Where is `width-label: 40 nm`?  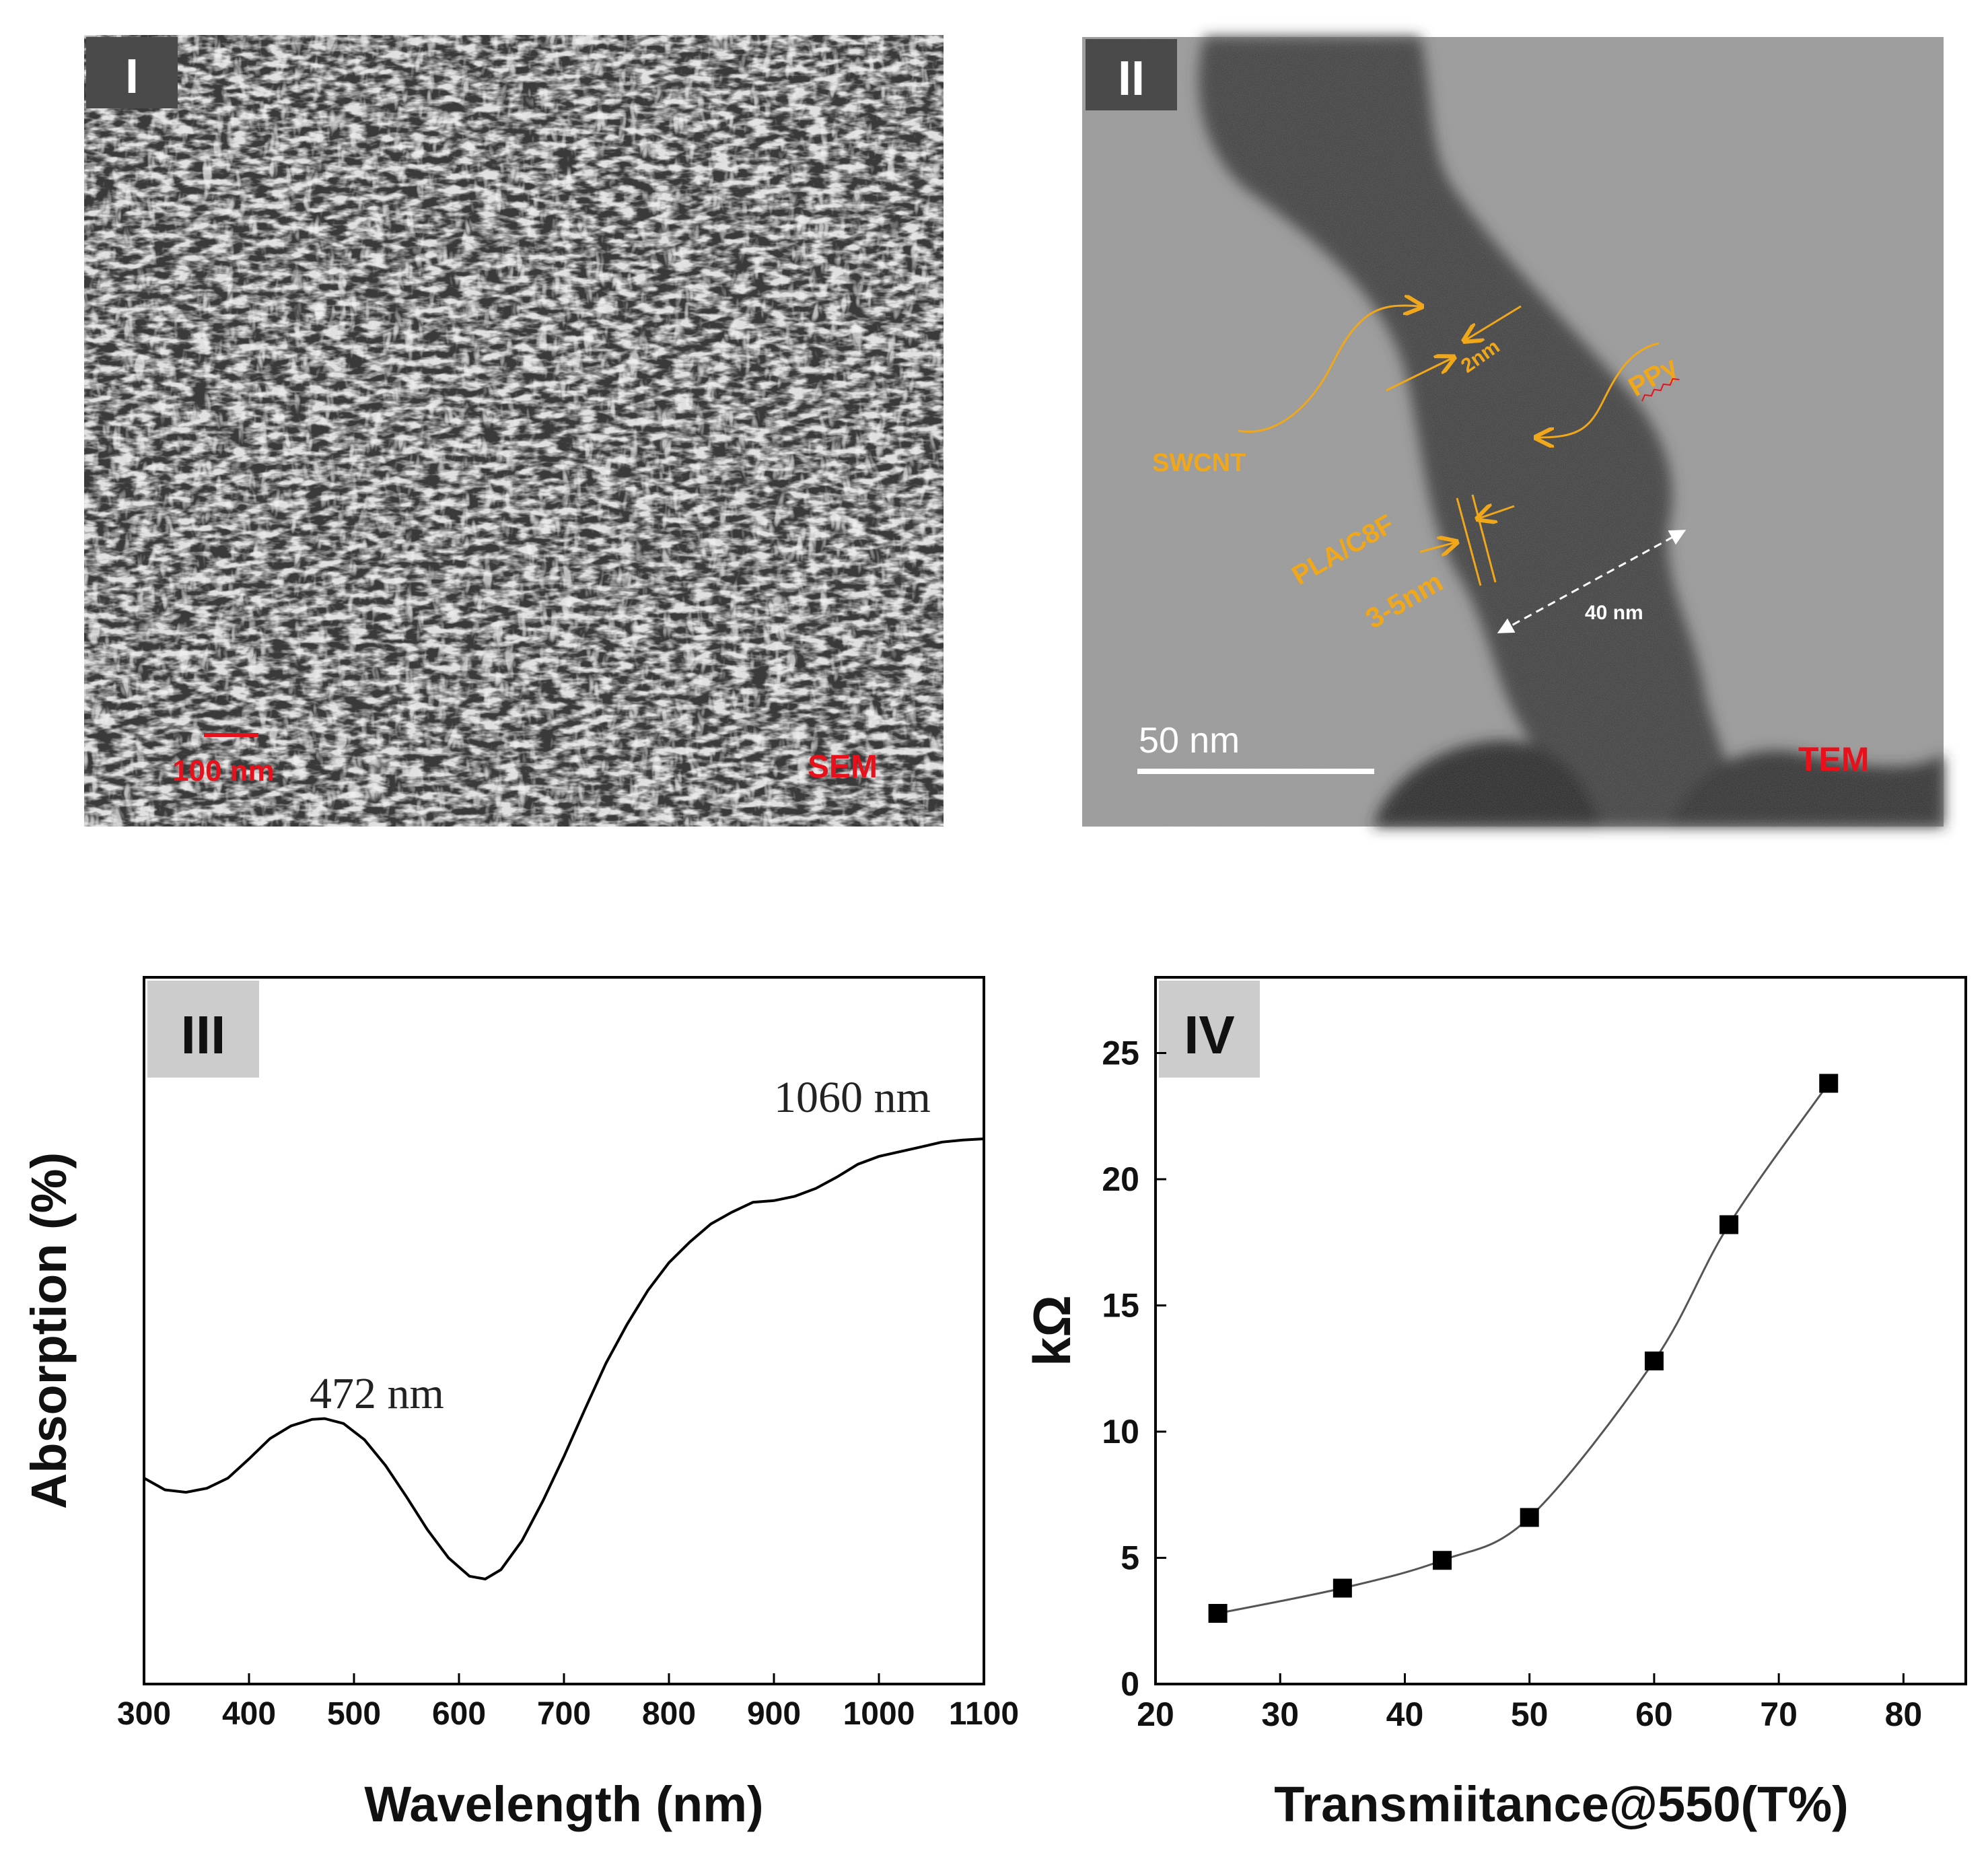
width-label: 40 nm is located at coordinates (1614, 613).